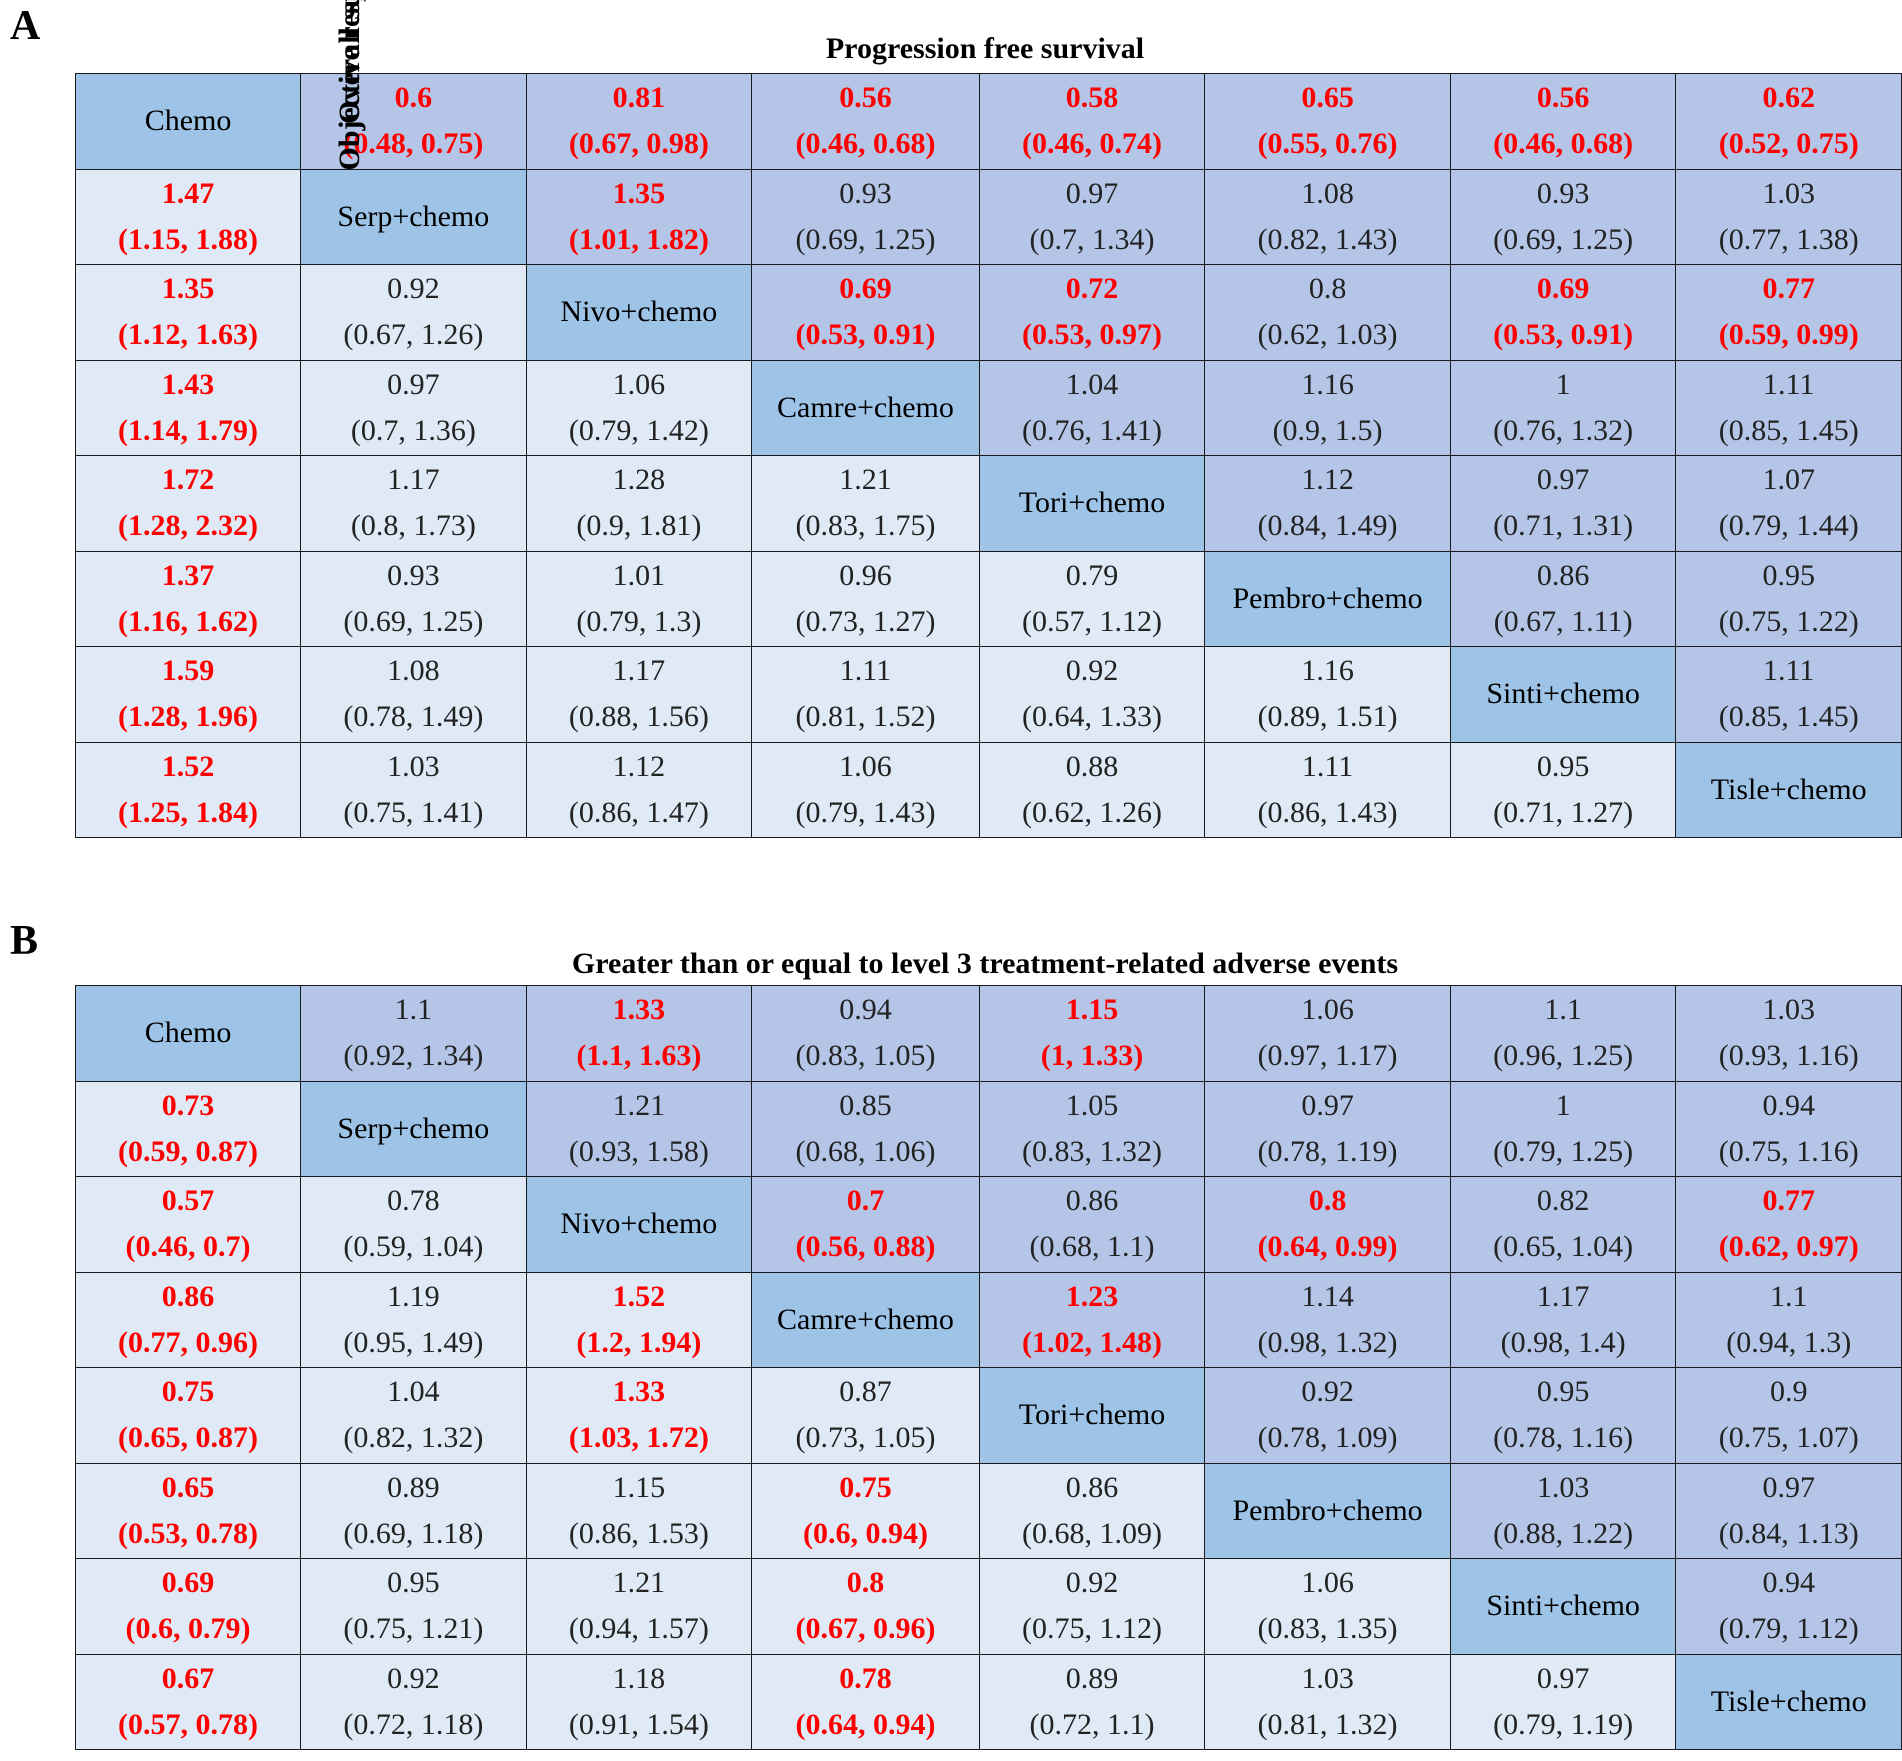 Image resolution: width=1902 pixels, height=1761 pixels. Describe the element at coordinates (639, 1319) in the screenshot. I see `significant-estimate-cell: 1.52 (1.2, 1.94)` at that location.